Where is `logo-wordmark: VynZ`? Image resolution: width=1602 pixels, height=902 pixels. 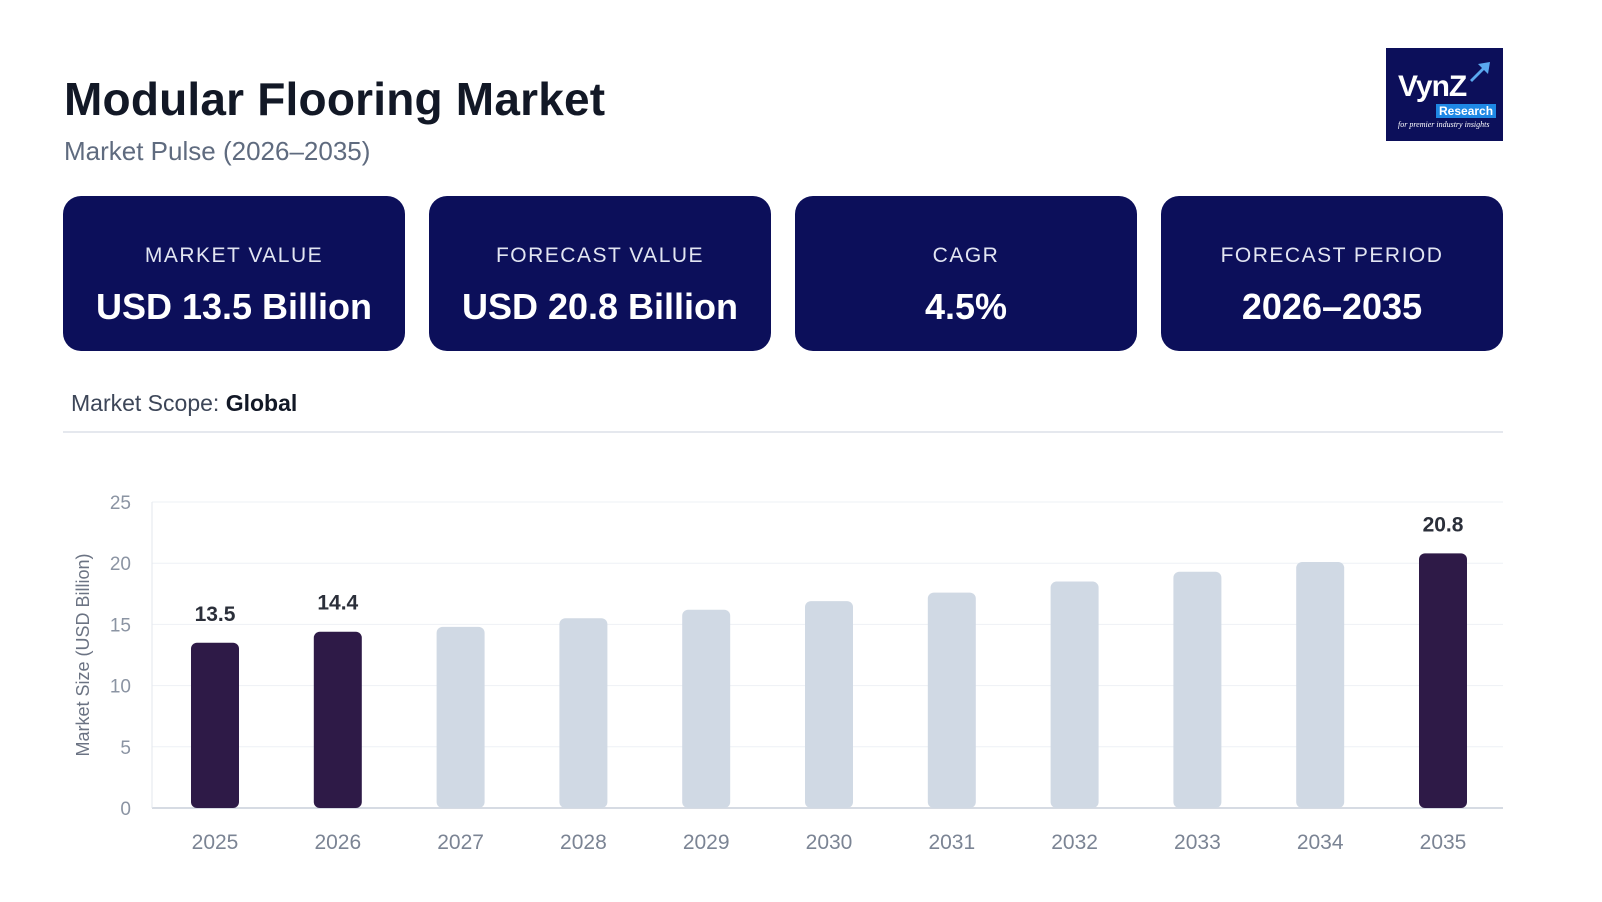 logo-wordmark: VynZ is located at coordinates (1432, 86).